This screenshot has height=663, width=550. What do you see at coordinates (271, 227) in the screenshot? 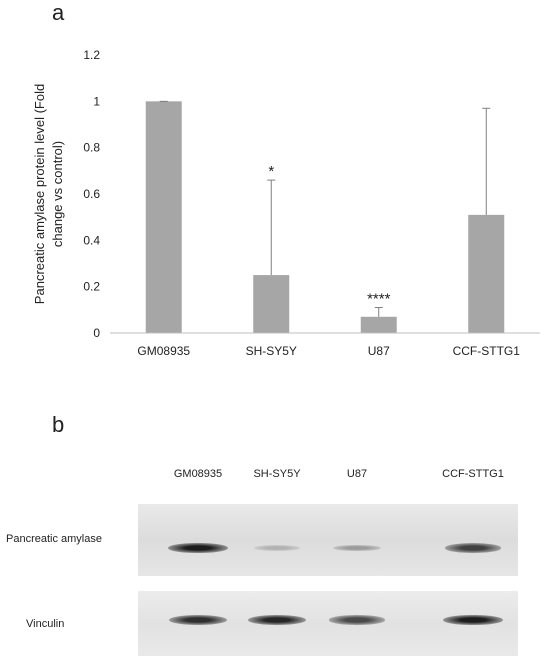
I see `error-bar-sh-sy5y` at bounding box center [271, 227].